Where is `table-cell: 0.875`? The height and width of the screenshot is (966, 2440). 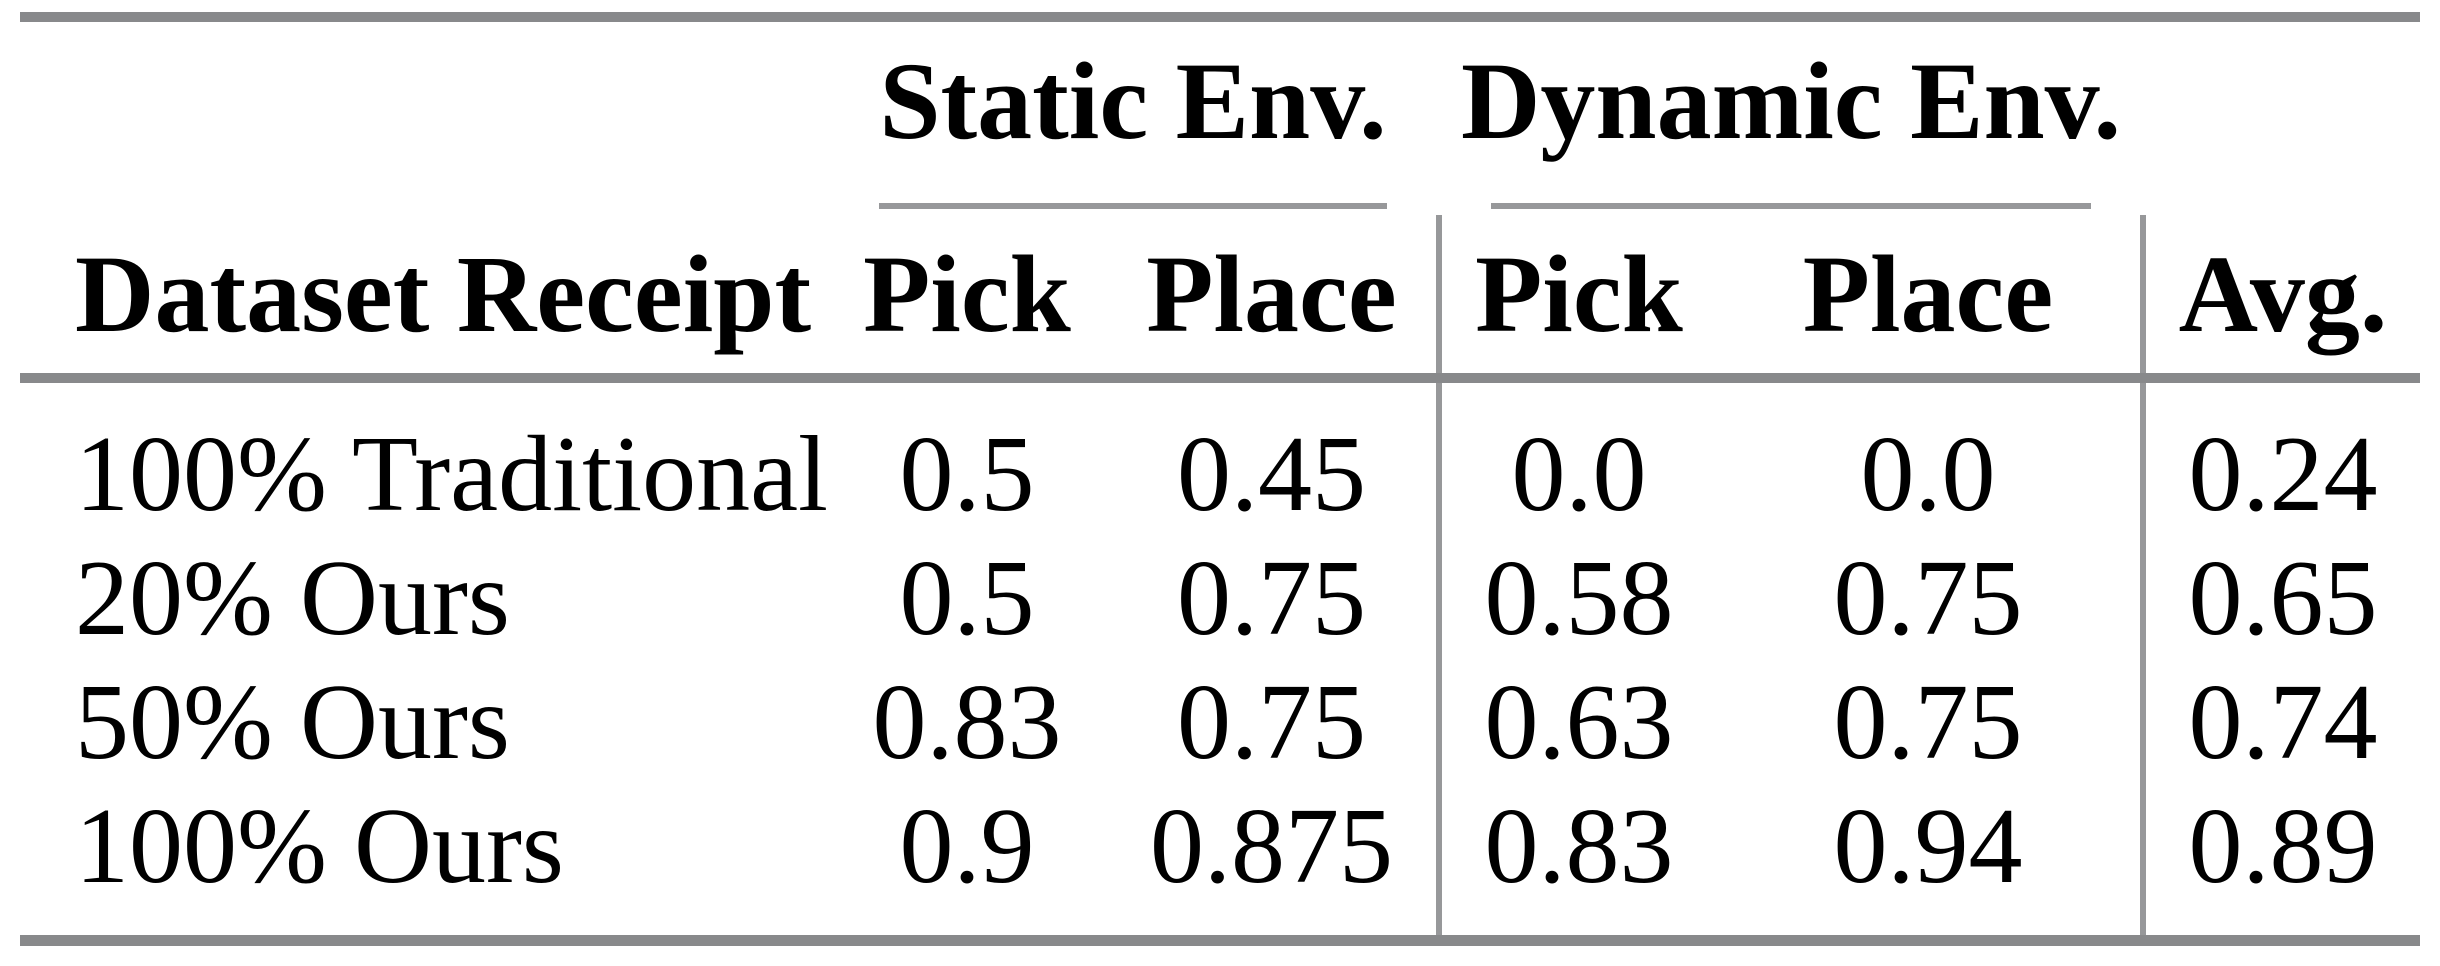 table-cell: 0.875 is located at coordinates (1271, 846).